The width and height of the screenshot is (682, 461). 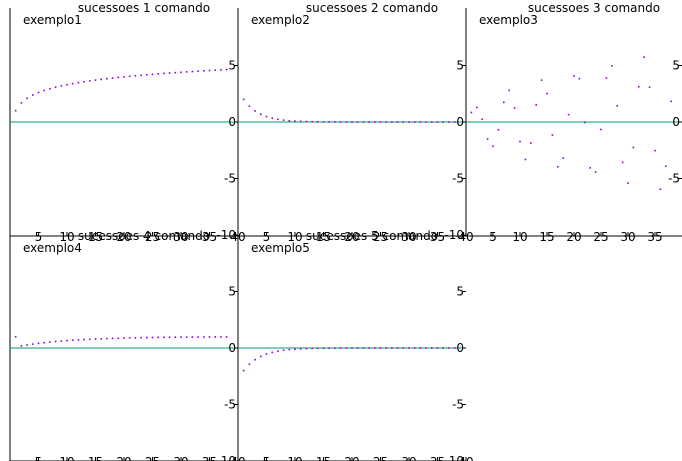 I want to click on series-label: exemplo1, so click(x=52, y=20).